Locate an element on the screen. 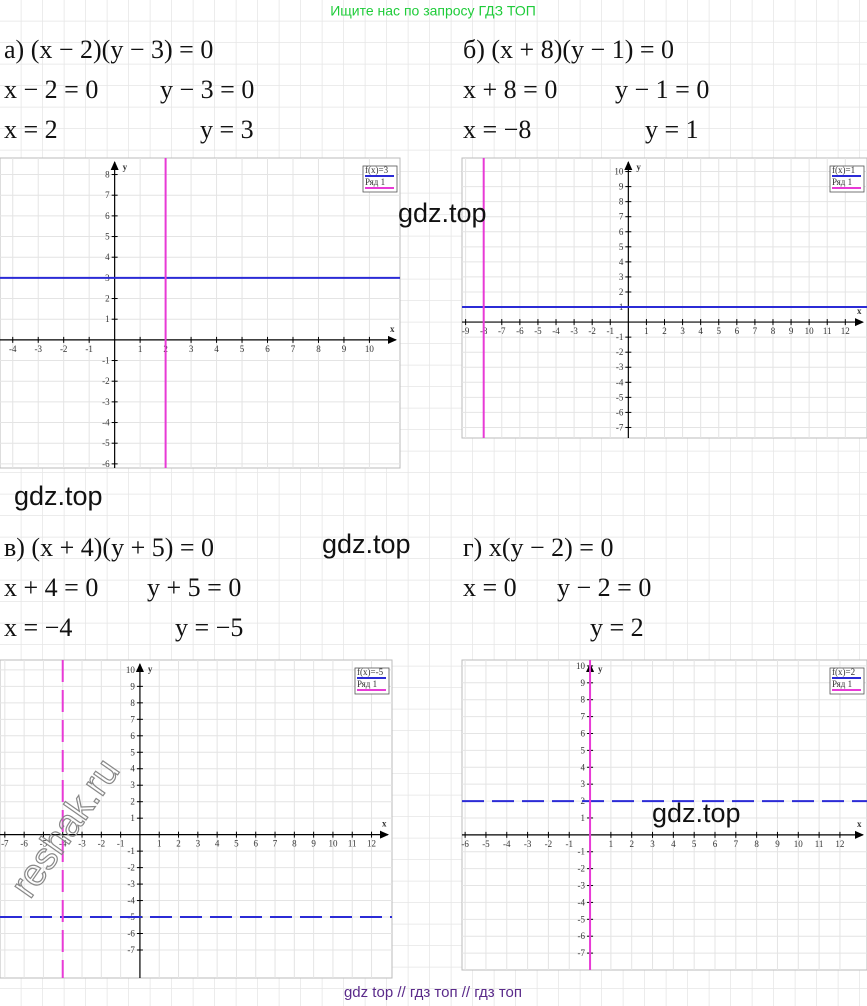 This screenshot has height=1006, width=867. step-right: y = −5 is located at coordinates (209, 627).